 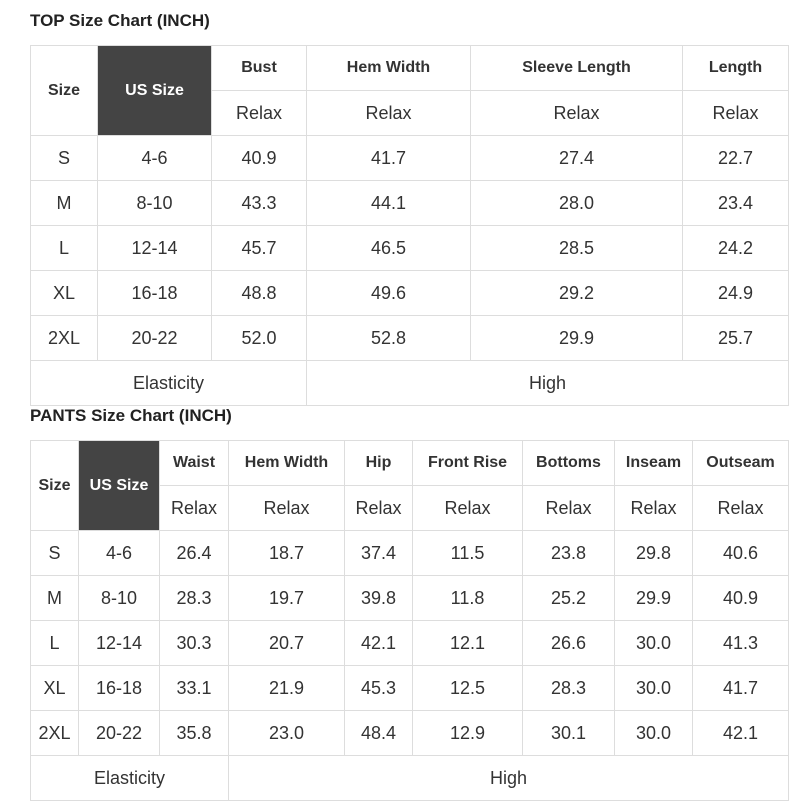 What do you see at coordinates (467, 598) in the screenshot?
I see `table-cell: 11.8` at bounding box center [467, 598].